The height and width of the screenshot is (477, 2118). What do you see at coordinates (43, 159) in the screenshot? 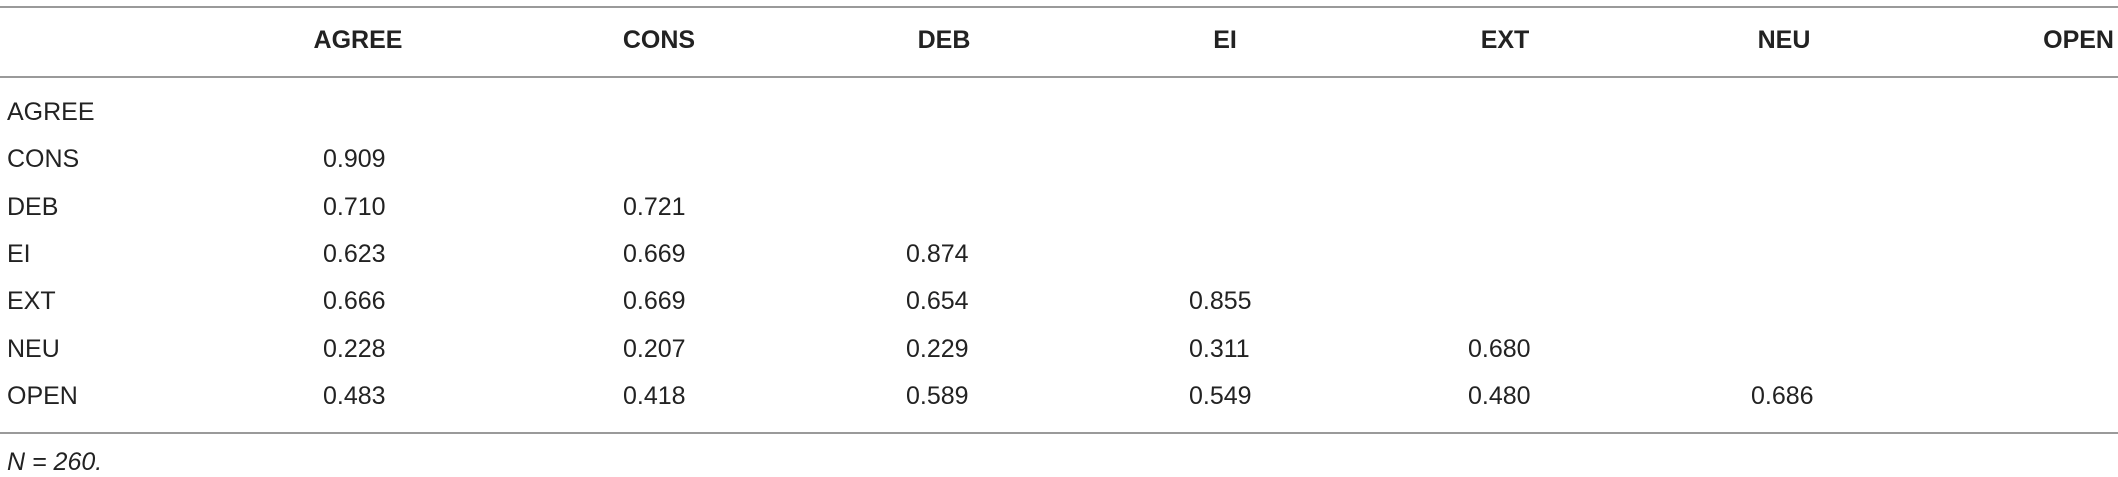
I see `row-label: CONS` at bounding box center [43, 159].